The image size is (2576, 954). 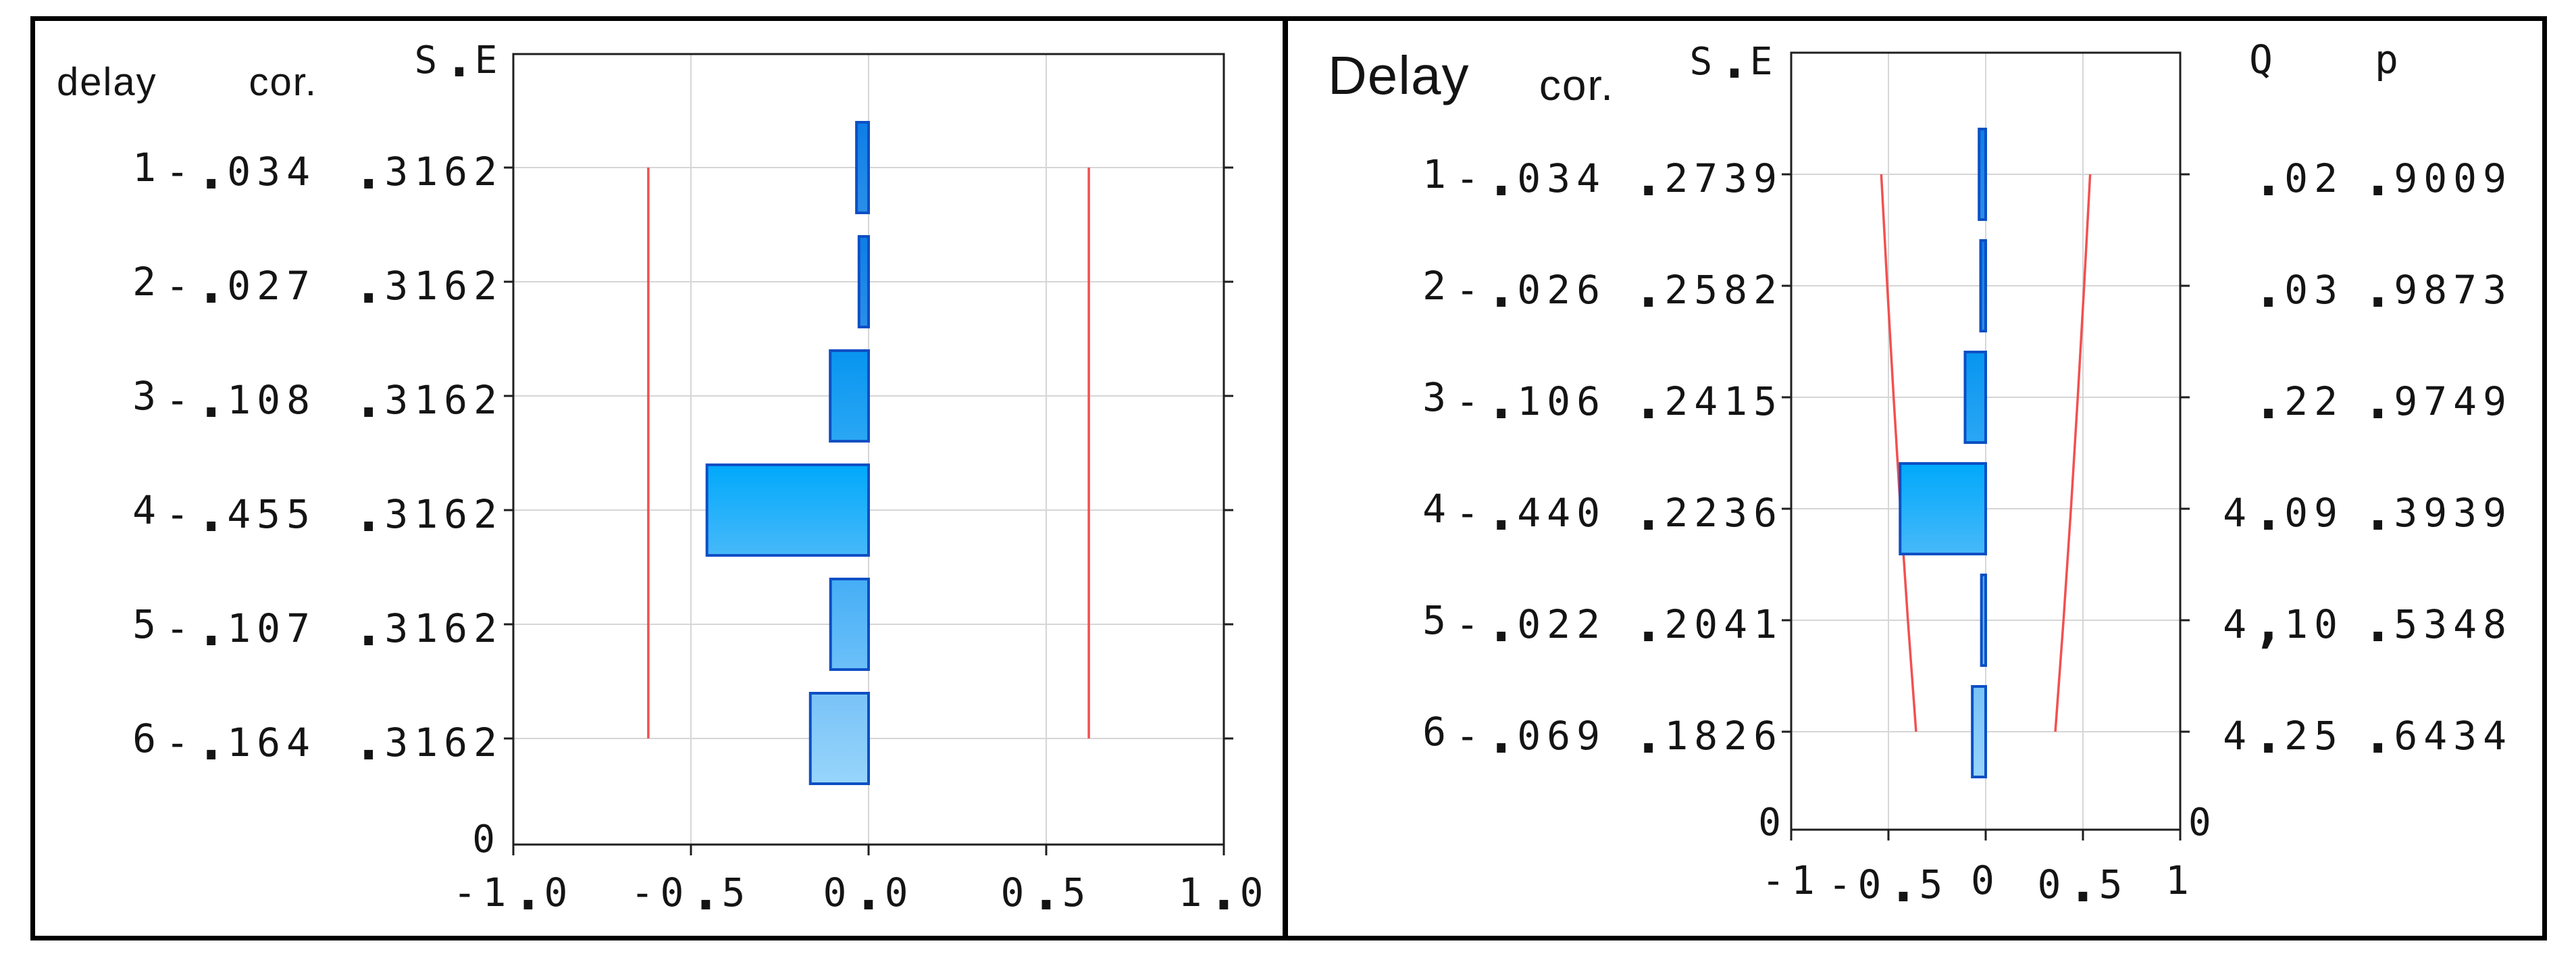 I want to click on right-xaxis-tick-label-0: -1, so click(x=1791, y=880).